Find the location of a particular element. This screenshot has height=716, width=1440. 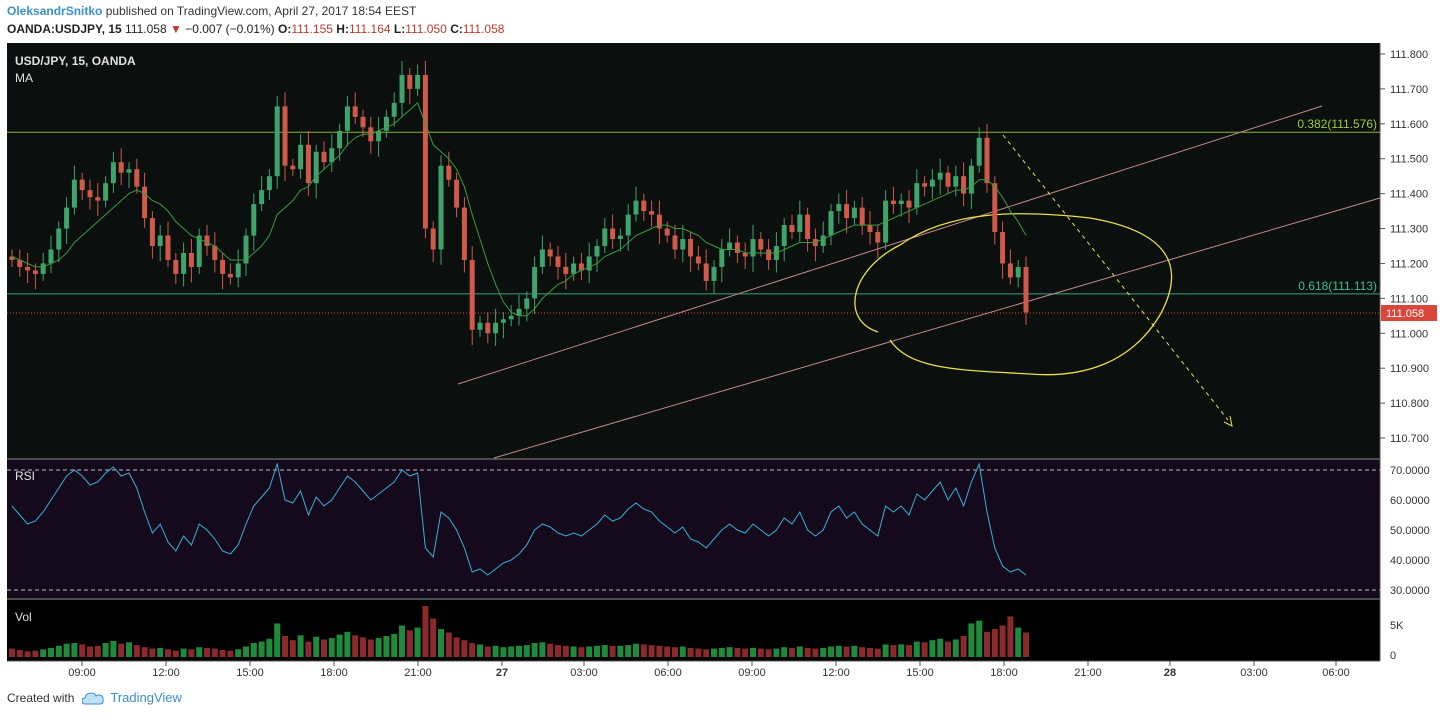

price-tick-label: 111.700 is located at coordinates (1409, 90).